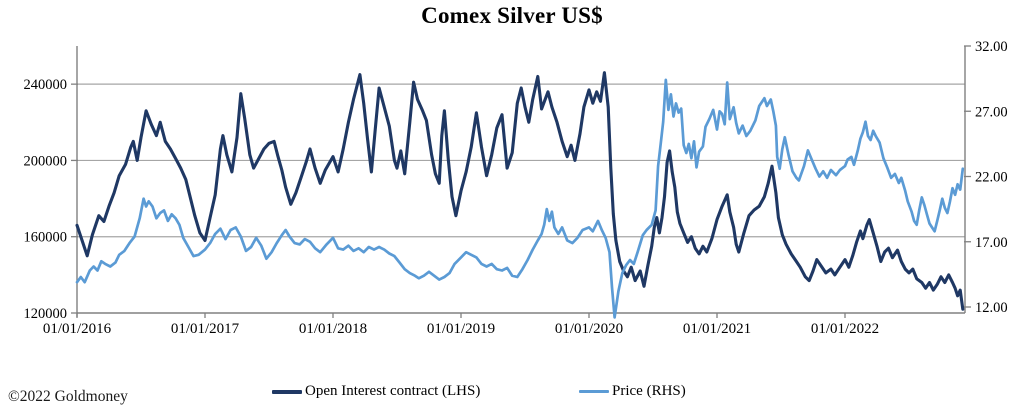 The height and width of the screenshot is (418, 1024). What do you see at coordinates (205, 329) in the screenshot?
I see `x-axis-tick-label: 01/01/2017` at bounding box center [205, 329].